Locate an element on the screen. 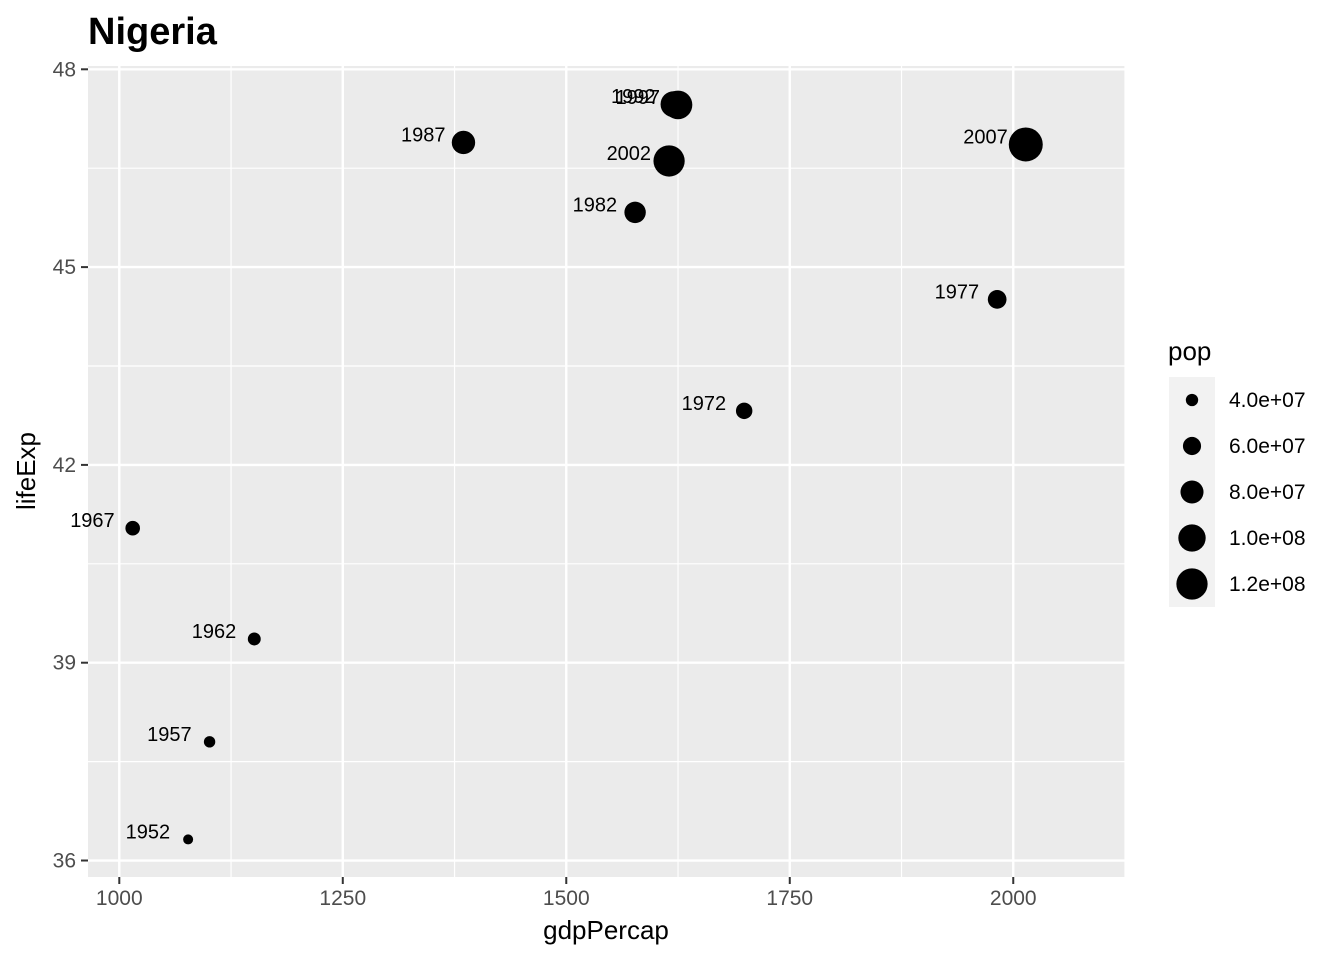 Image resolution: width=1344 pixels, height=960 pixels. point-label-1972: 1972 is located at coordinates (704, 404).